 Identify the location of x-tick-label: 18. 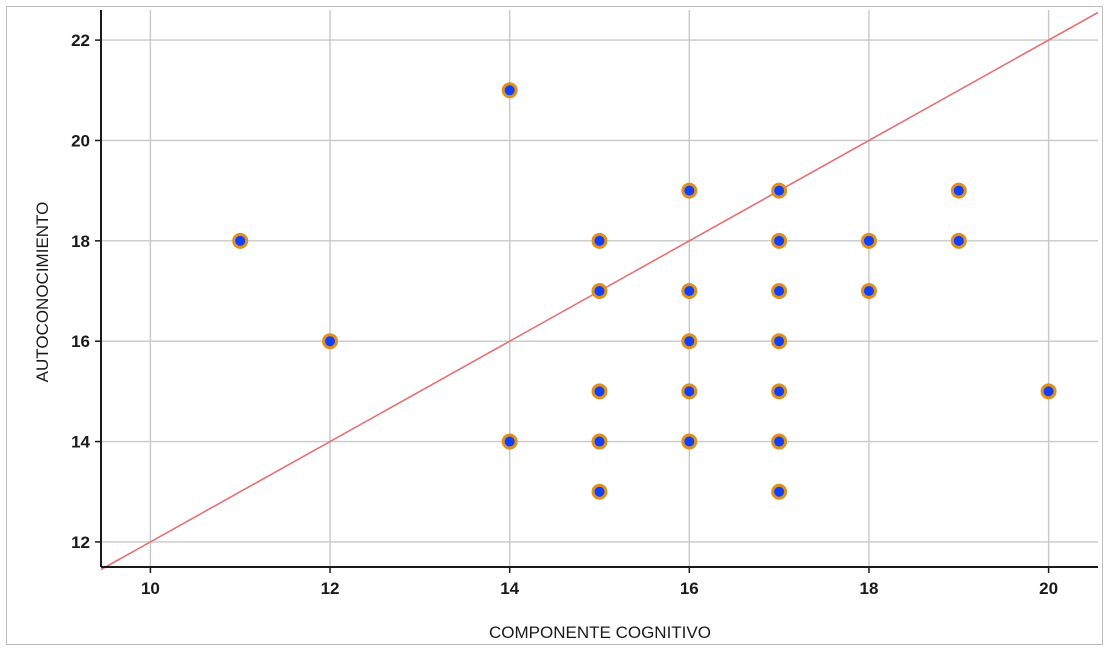
(868, 588).